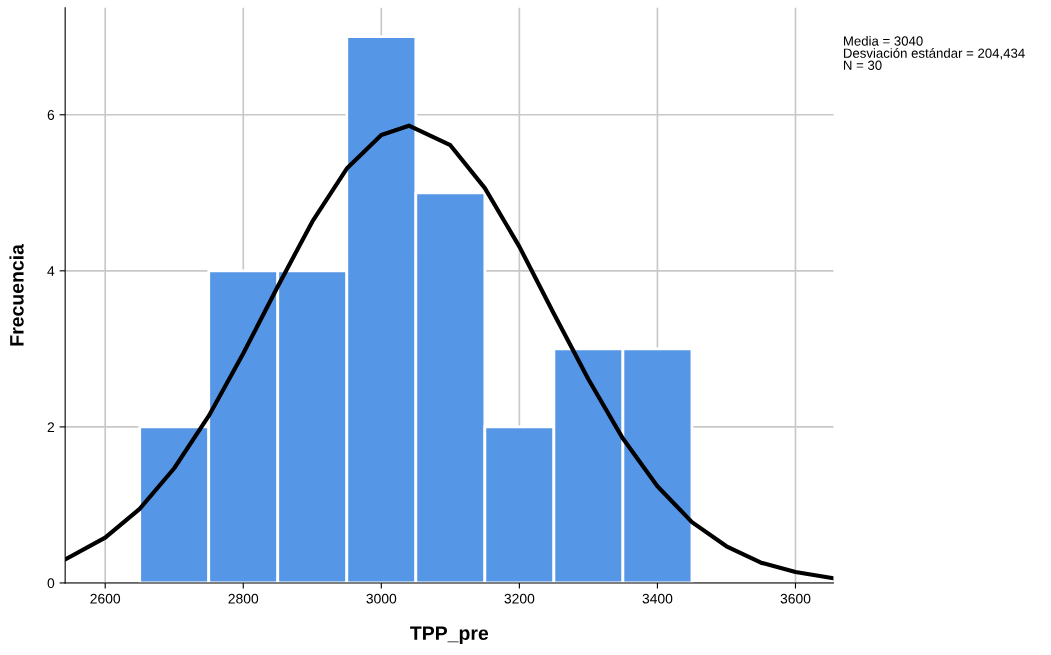 Image resolution: width=1051 pixels, height=655 pixels. Describe the element at coordinates (16, 294) in the screenshot. I see `y-axis-title: Frecuencia` at that location.